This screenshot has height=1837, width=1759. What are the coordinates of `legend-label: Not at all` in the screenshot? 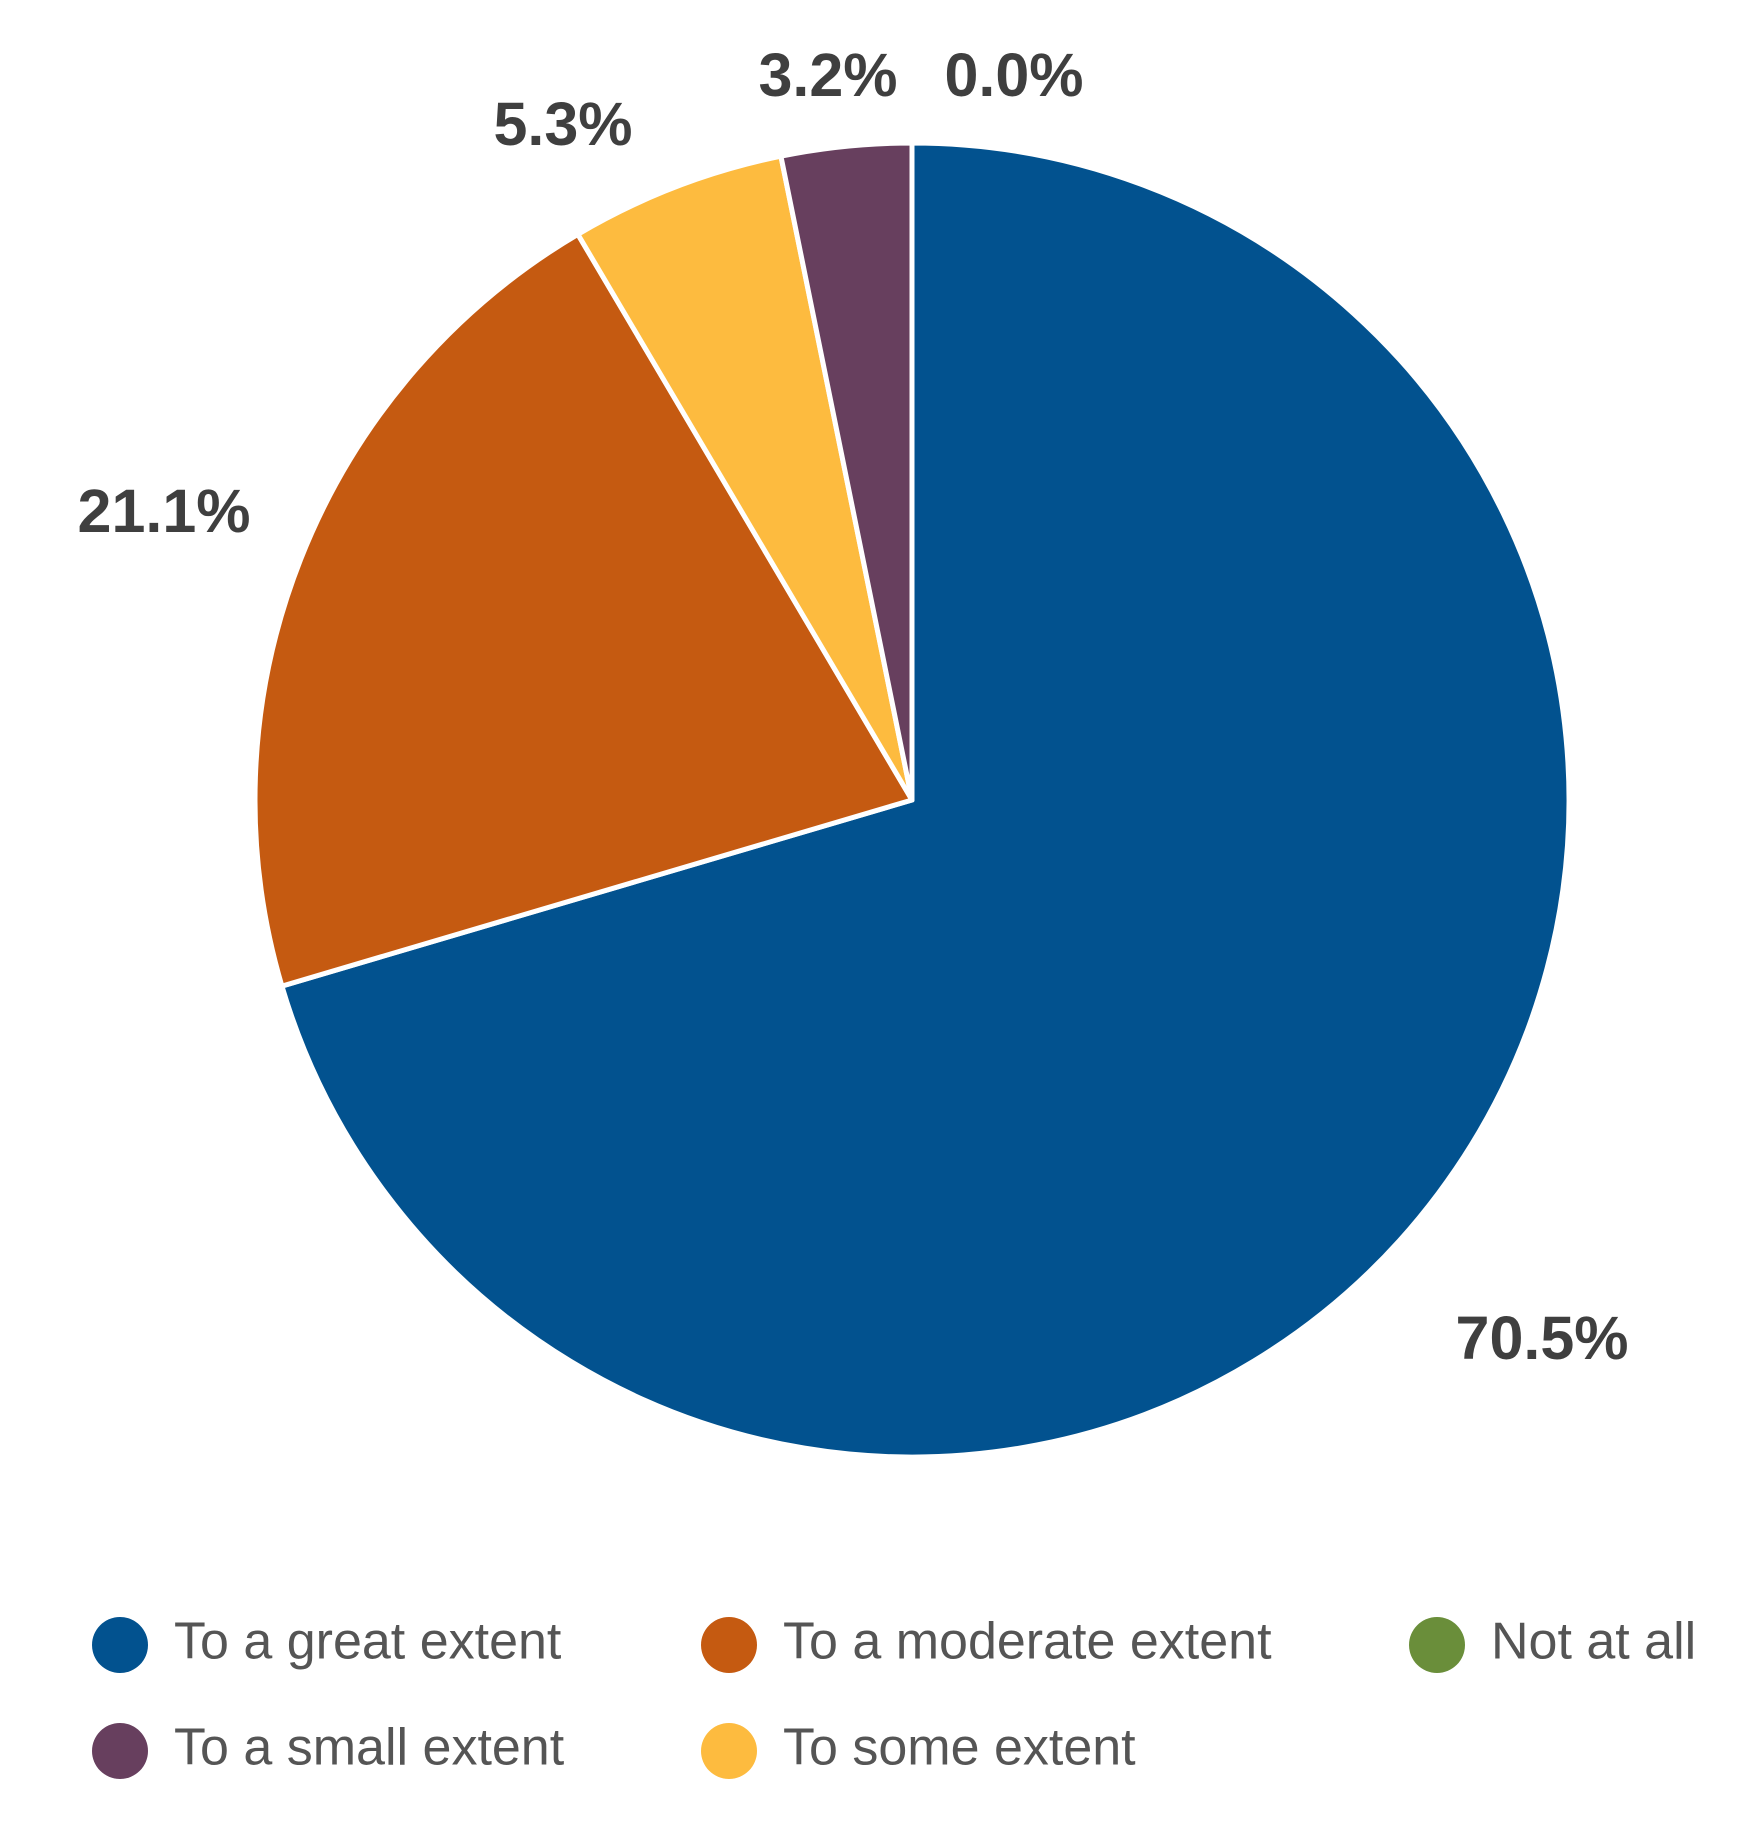 It's located at (1593, 1642).